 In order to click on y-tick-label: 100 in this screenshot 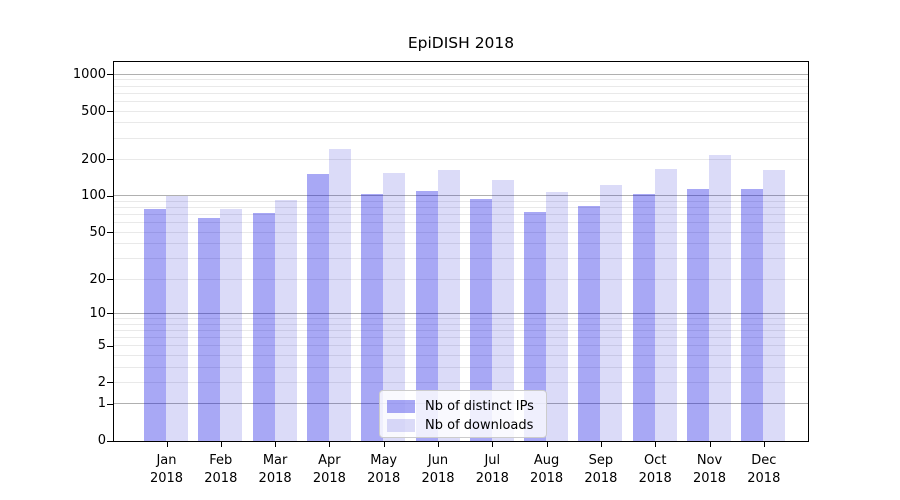, I will do `click(93, 196)`.